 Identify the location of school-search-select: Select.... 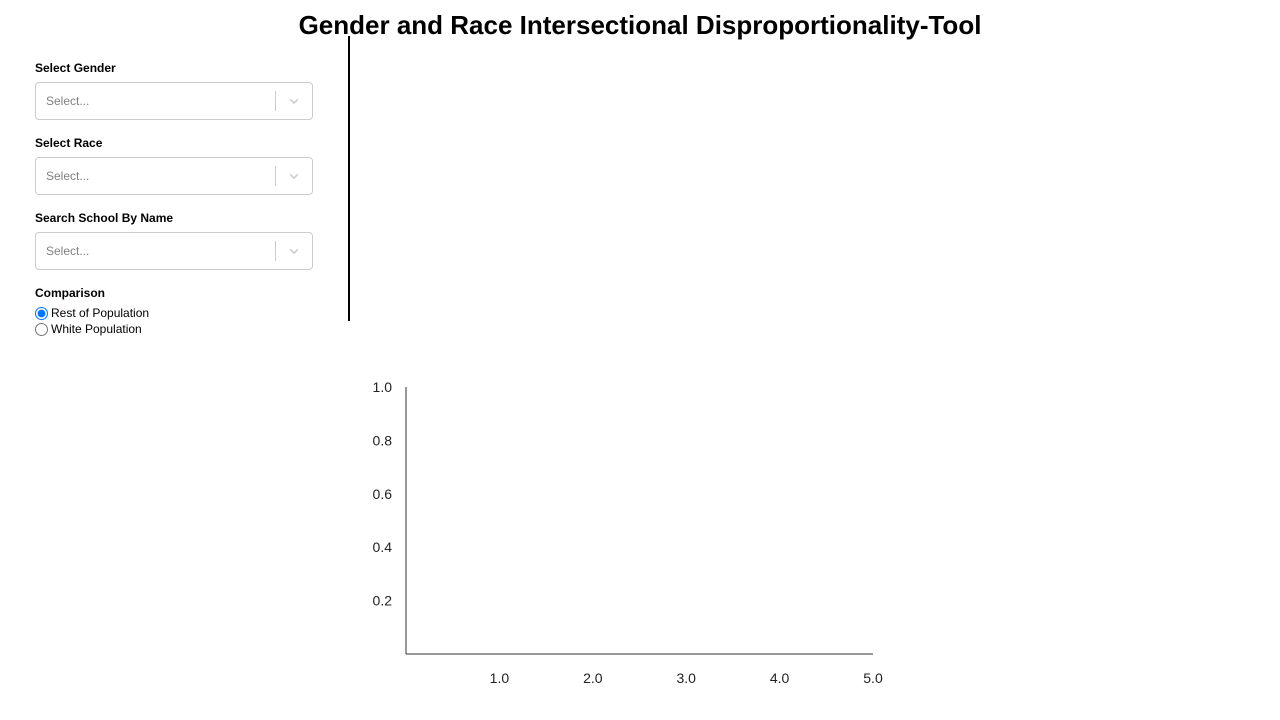
(174, 251).